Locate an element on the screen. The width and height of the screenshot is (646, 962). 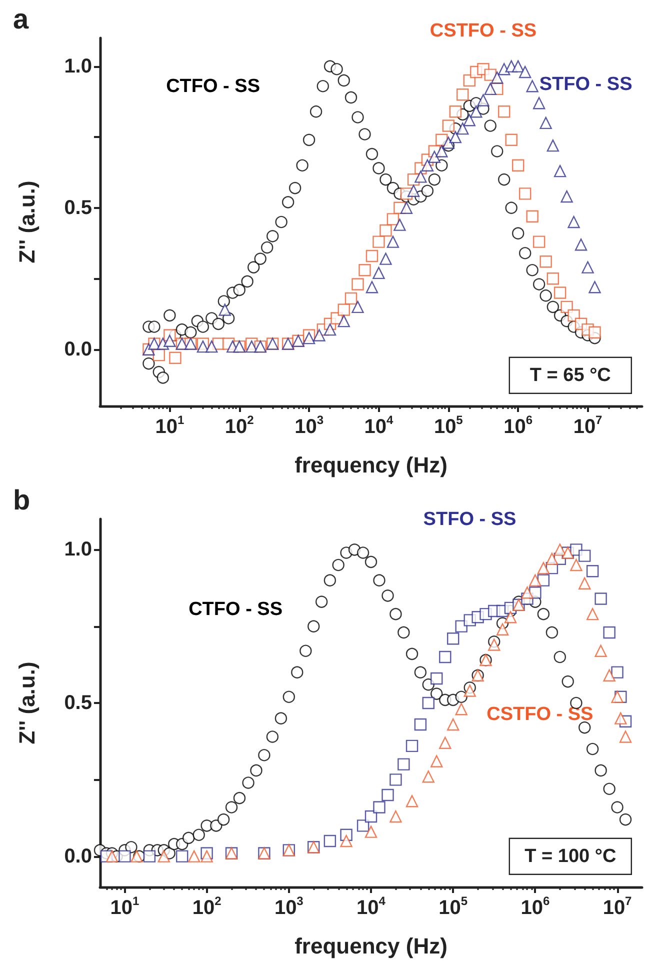
text: STFO - SS is located at coordinates (469, 519).